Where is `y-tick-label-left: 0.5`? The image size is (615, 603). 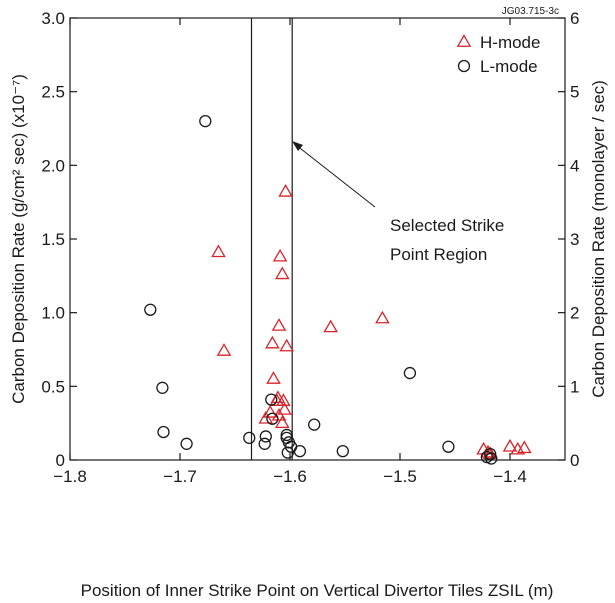
y-tick-label-left: 0.5 is located at coordinates (53, 386).